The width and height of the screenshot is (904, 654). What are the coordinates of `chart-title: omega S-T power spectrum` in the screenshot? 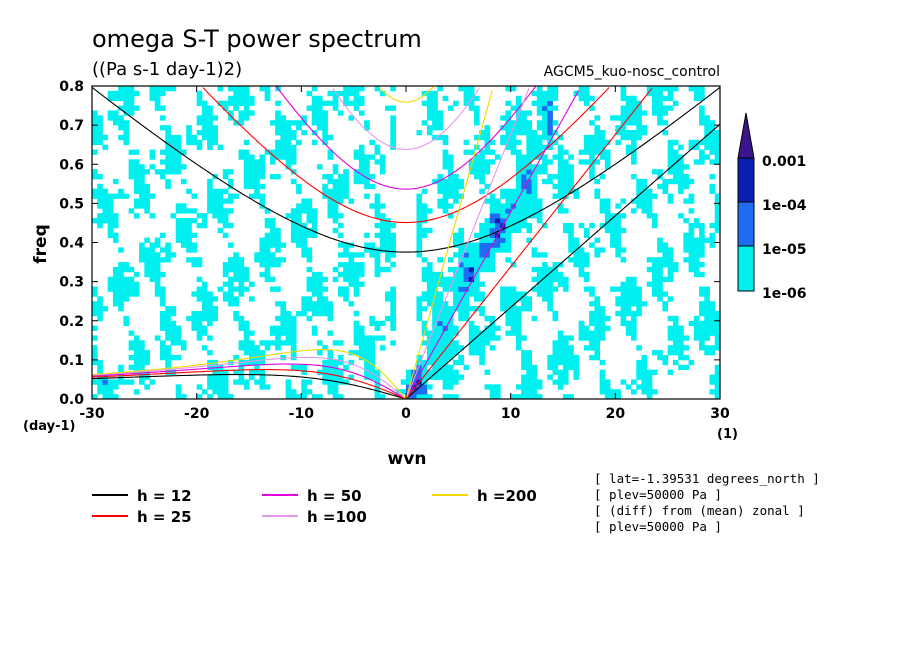 It's located at (257, 39).